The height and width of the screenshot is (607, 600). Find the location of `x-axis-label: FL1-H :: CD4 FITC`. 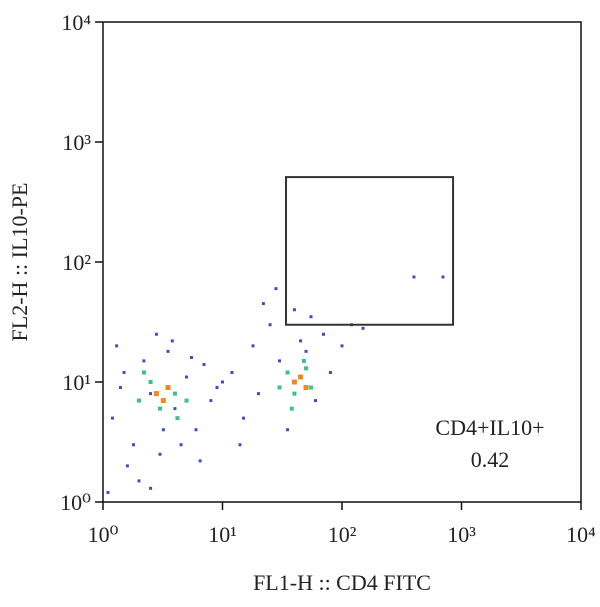

x-axis-label: FL1-H :: CD4 FITC is located at coordinates (342, 582).